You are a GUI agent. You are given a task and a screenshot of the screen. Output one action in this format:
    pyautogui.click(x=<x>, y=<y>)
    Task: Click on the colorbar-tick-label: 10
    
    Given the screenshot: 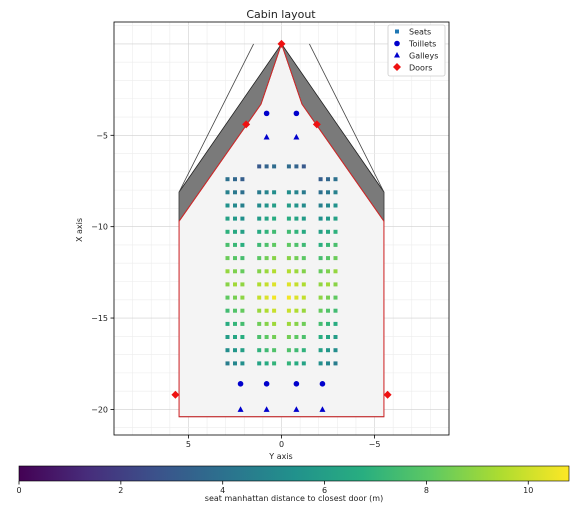 What is the action you would take?
    pyautogui.click(x=528, y=490)
    